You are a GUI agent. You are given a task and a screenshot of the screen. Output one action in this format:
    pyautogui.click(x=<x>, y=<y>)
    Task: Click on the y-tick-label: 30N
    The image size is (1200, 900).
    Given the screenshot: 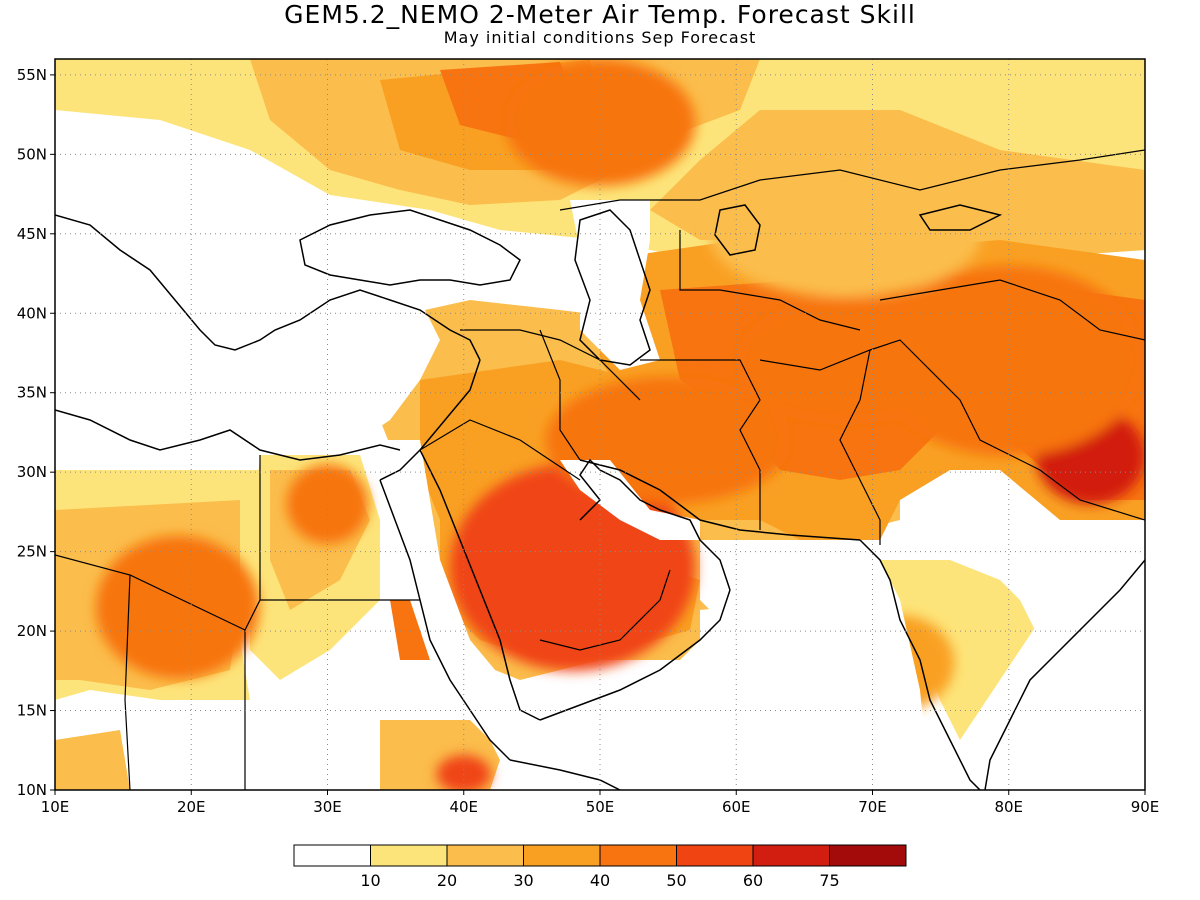 What is the action you would take?
    pyautogui.click(x=32, y=472)
    